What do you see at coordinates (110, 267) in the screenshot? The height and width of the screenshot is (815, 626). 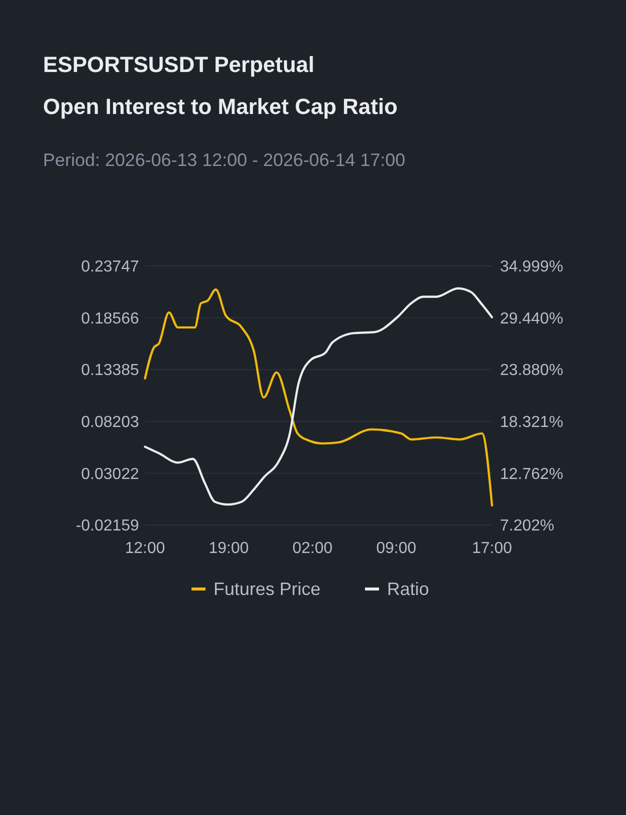 I see `y-tick-label: 0.23747` at bounding box center [110, 267].